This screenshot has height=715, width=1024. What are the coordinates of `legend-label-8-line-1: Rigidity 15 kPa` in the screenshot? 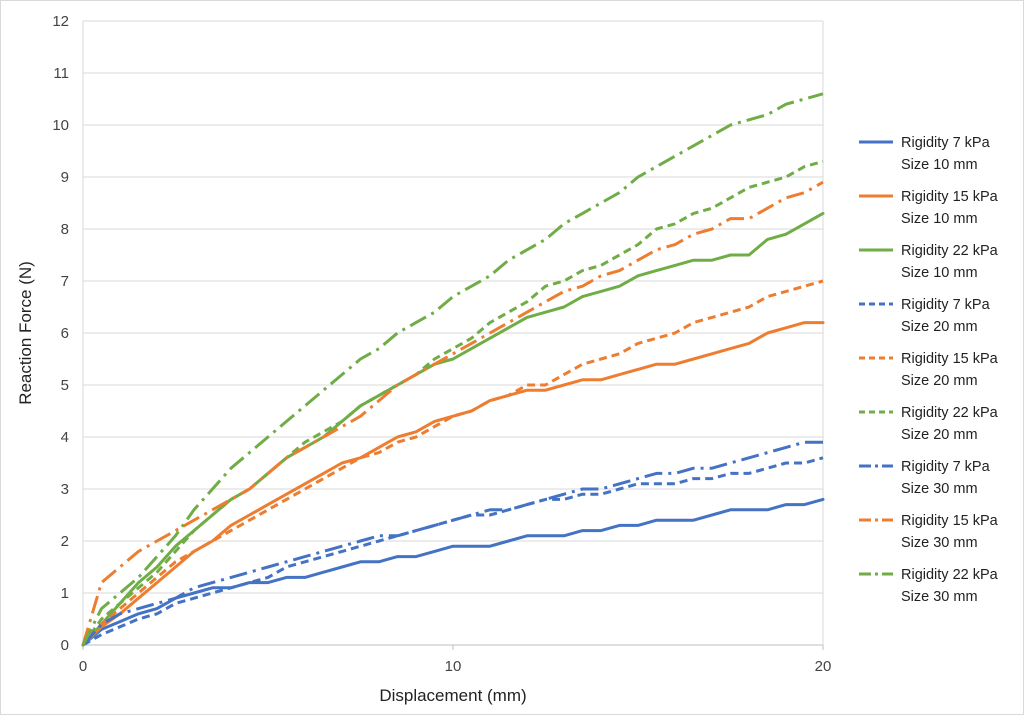 It's located at (950, 521).